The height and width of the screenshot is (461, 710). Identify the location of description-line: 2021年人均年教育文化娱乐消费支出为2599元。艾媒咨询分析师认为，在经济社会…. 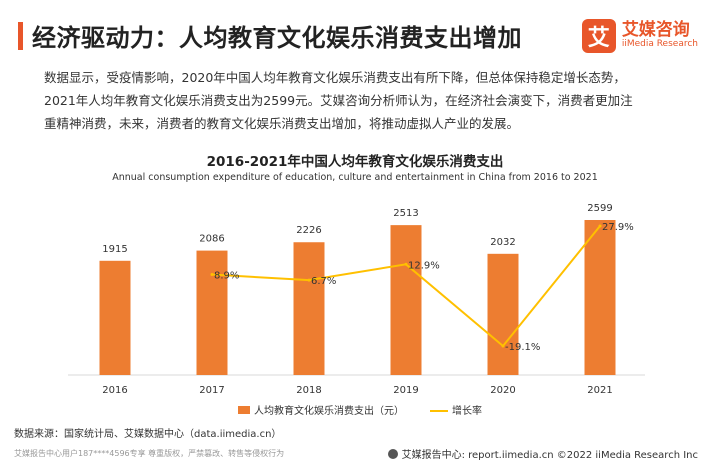
(338, 100).